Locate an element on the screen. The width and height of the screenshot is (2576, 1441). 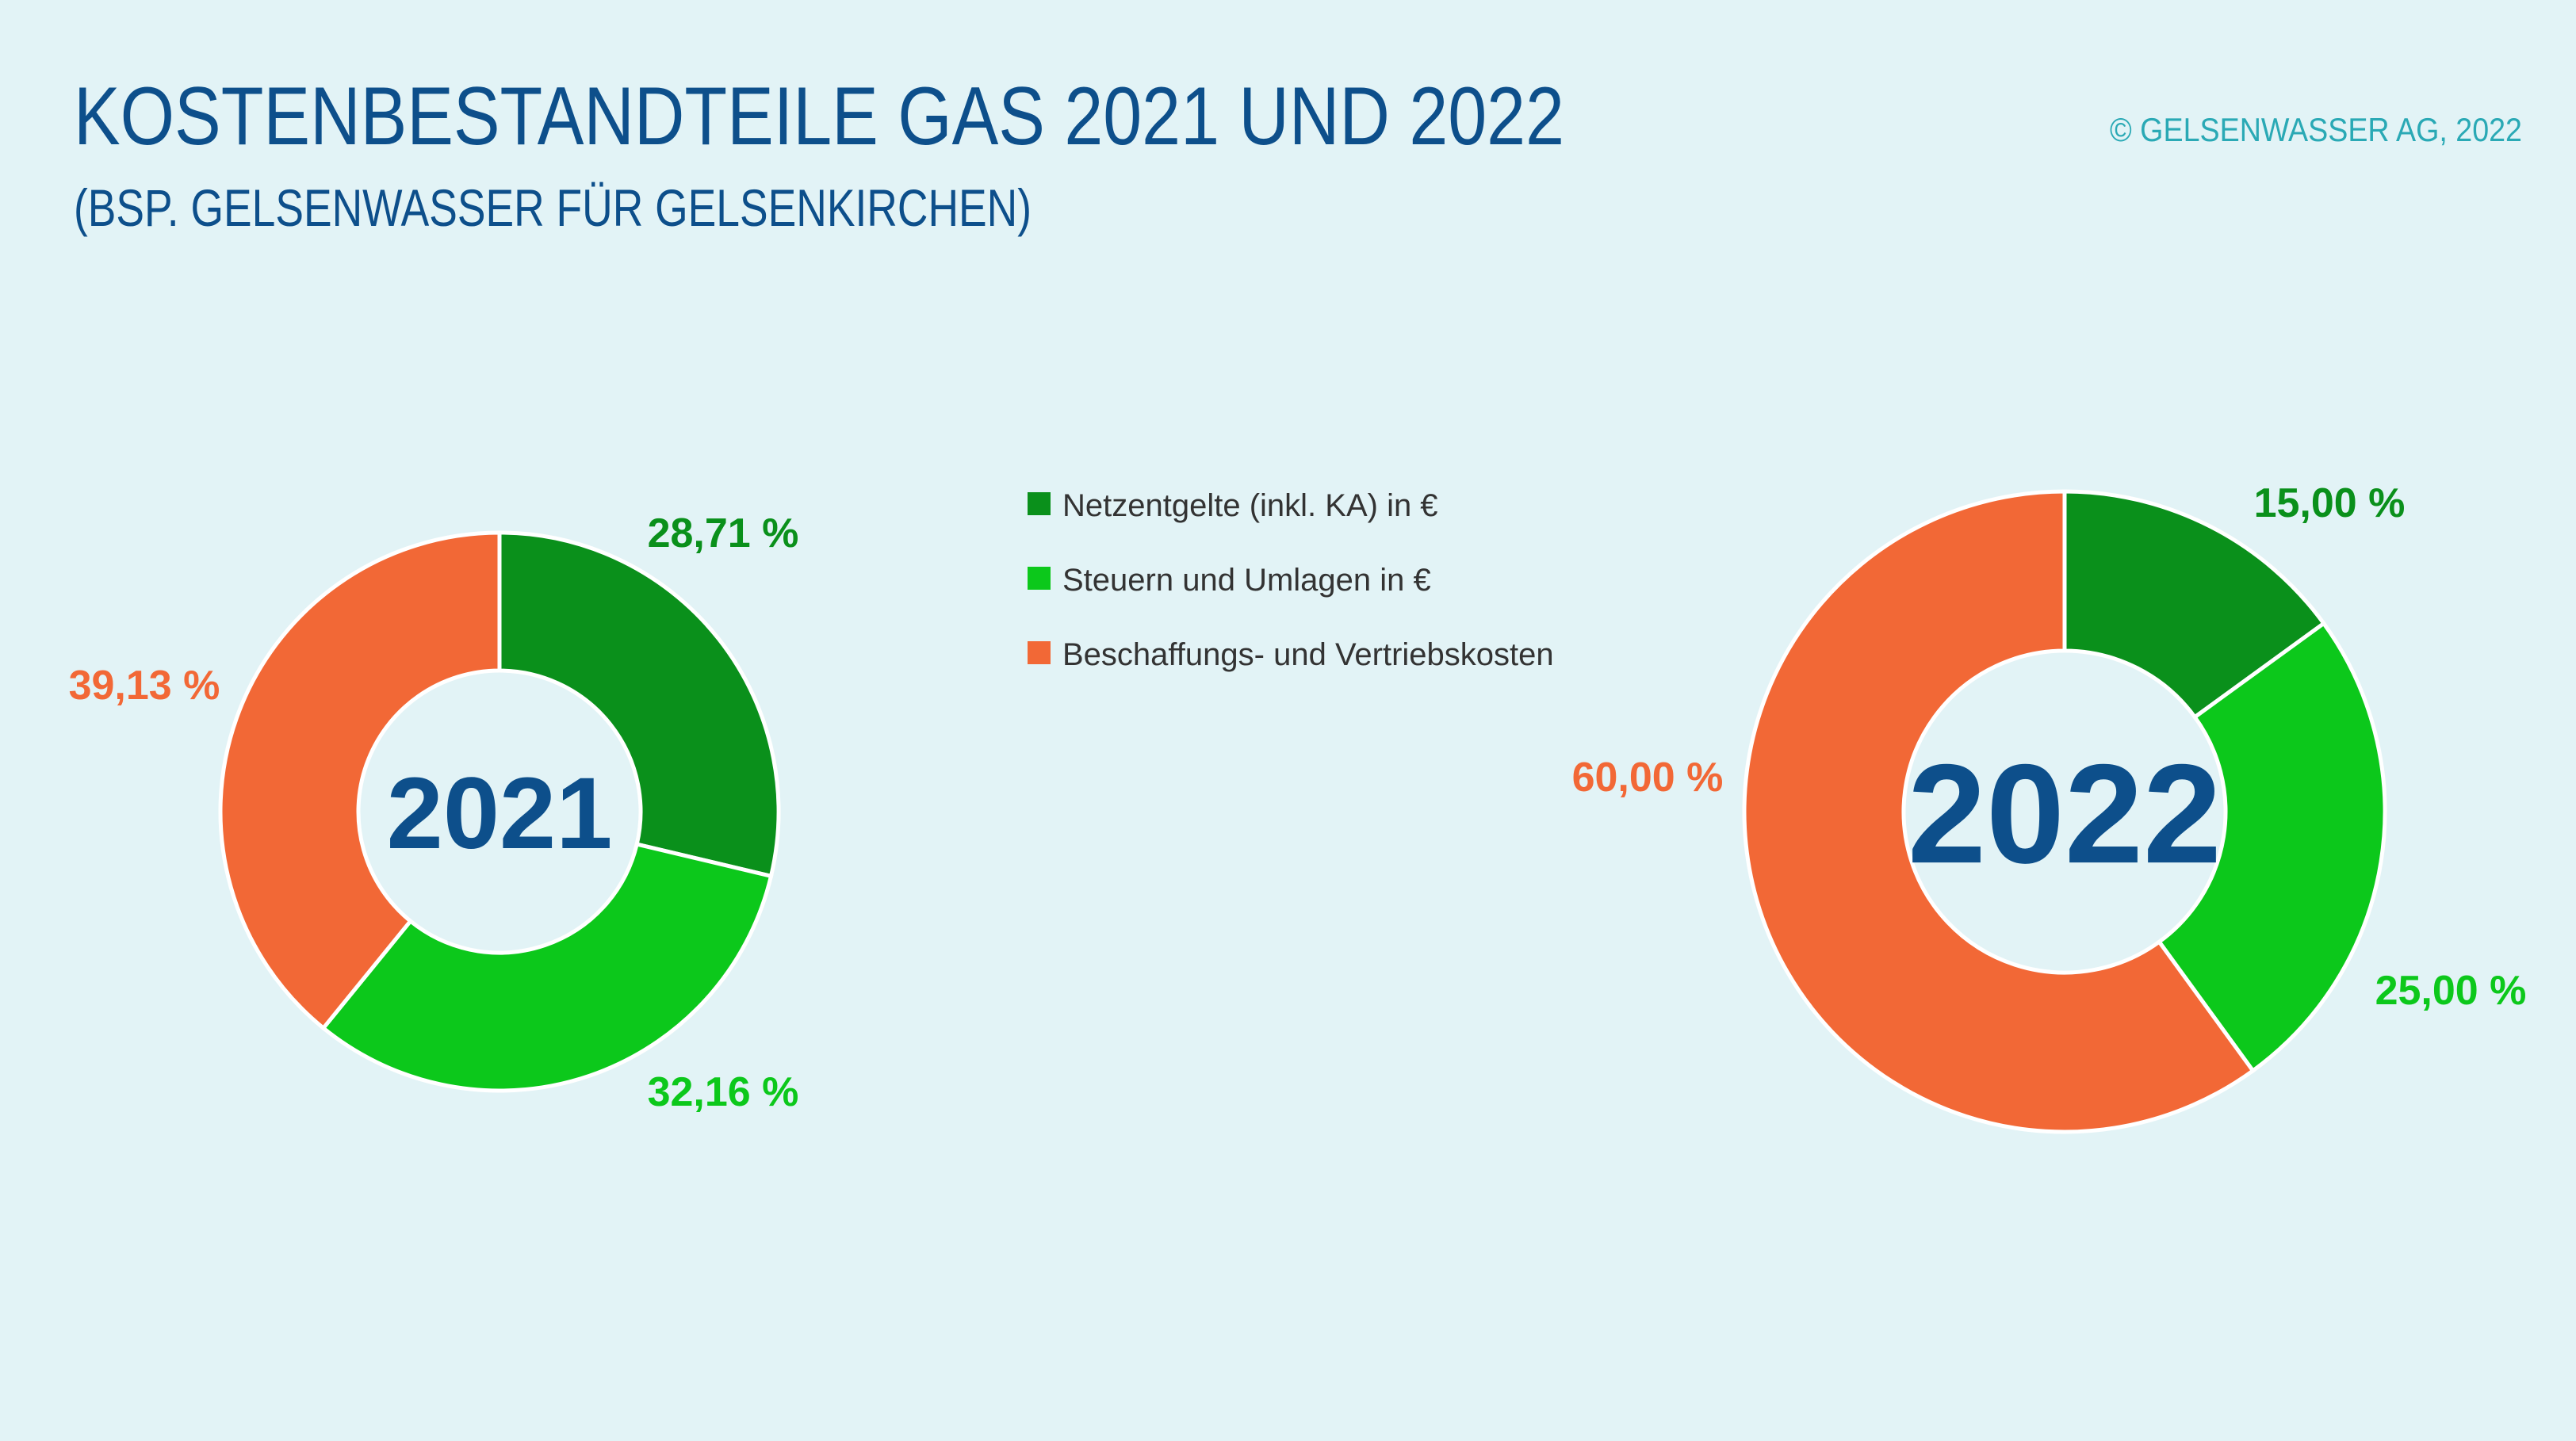
center-label: 2021 is located at coordinates (500, 813).